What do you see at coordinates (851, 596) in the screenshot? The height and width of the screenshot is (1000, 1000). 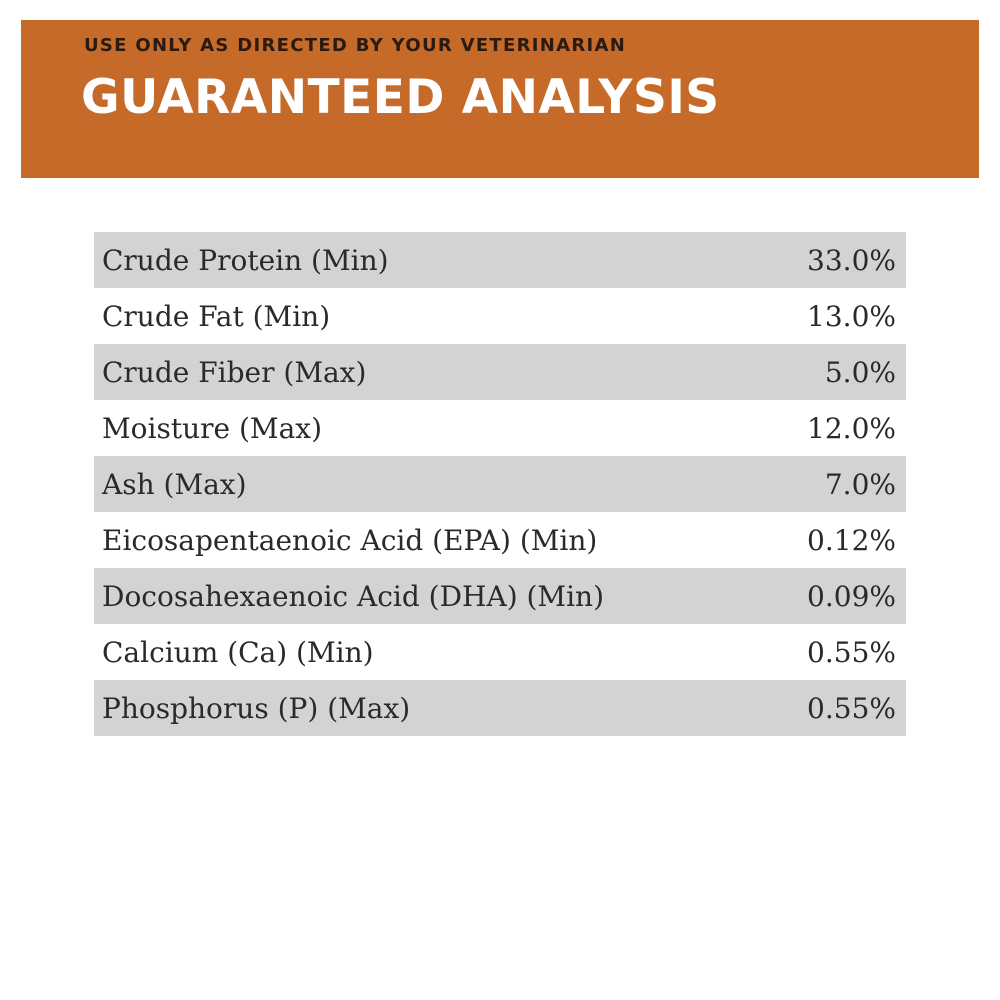 I see `row-value: 0.09%` at bounding box center [851, 596].